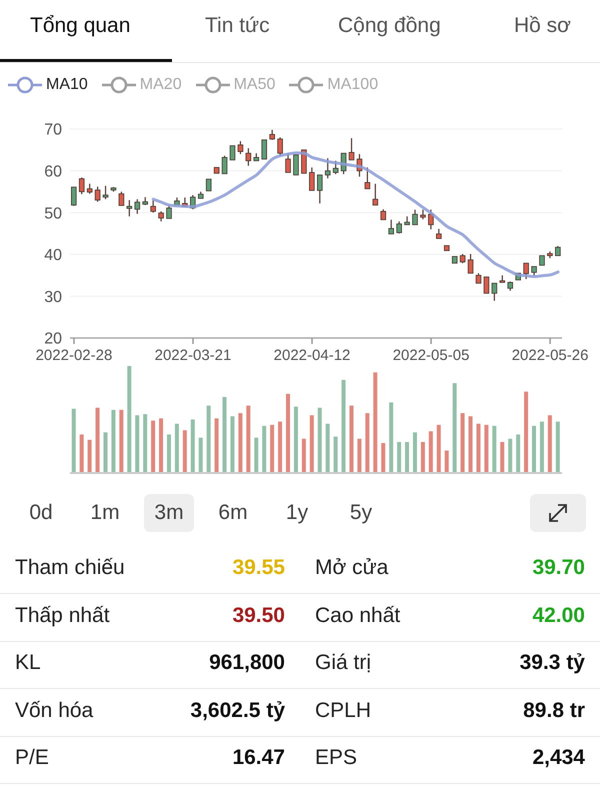 The image size is (600, 800). What do you see at coordinates (80, 26) in the screenshot?
I see `text: Tổng quan` at bounding box center [80, 26].